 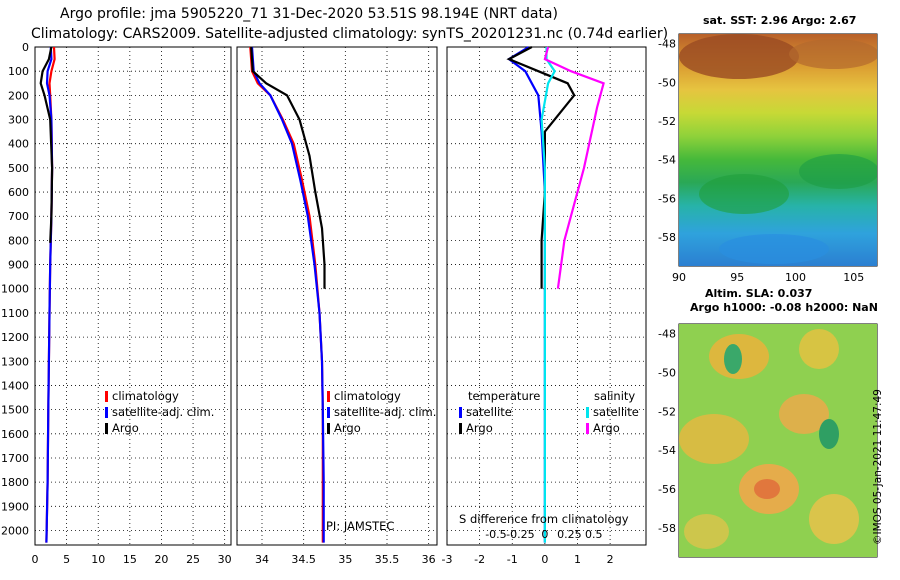 What do you see at coordinates (98, 559) in the screenshot?
I see `temp-xtick-label: 10` at bounding box center [98, 559].